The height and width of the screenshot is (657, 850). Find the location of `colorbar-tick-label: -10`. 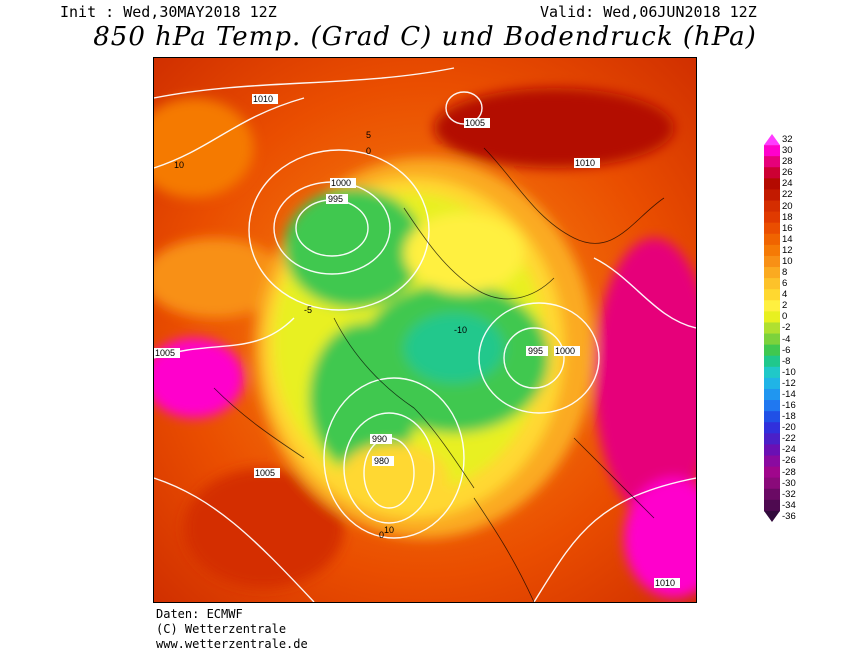

colorbar-tick-label: -10 is located at coordinates (789, 372).